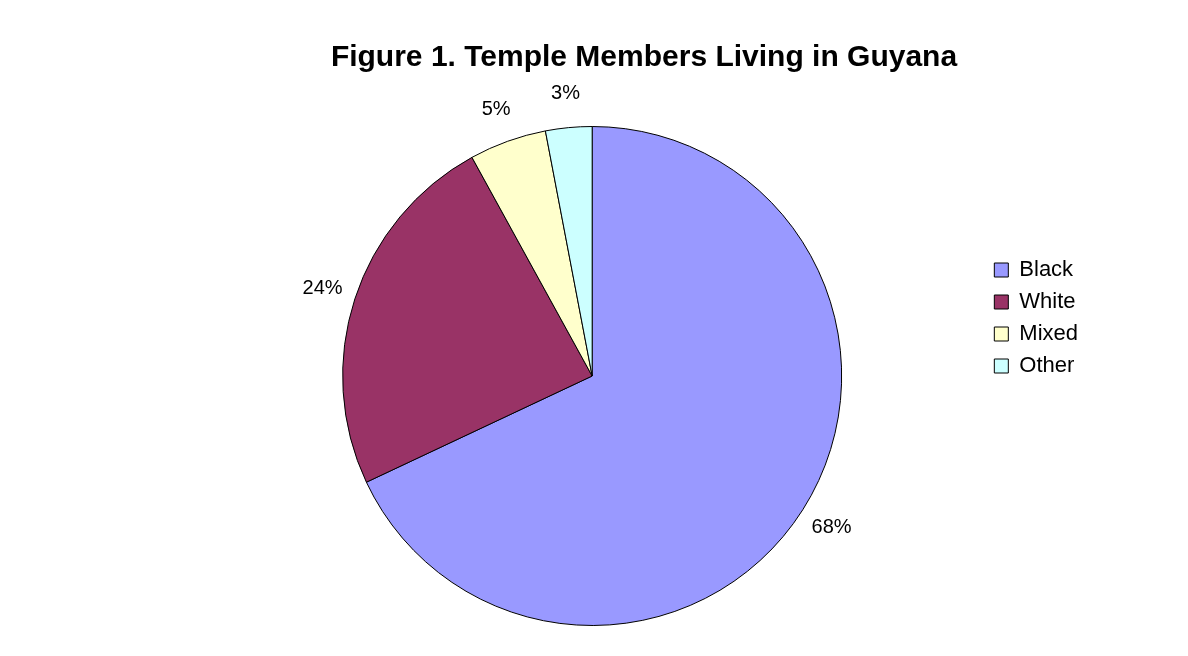 This screenshot has height=656, width=1188. Describe the element at coordinates (1047, 365) in the screenshot. I see `legend-label: Other` at that location.